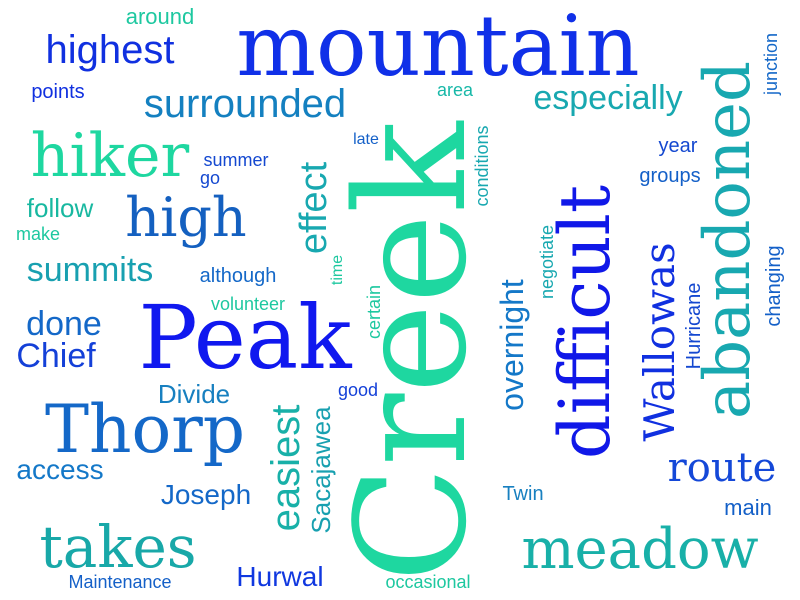 Image resolution: width=800 pixels, height=600 pixels. I want to click on word-volunteer: volunteer, so click(248, 304).